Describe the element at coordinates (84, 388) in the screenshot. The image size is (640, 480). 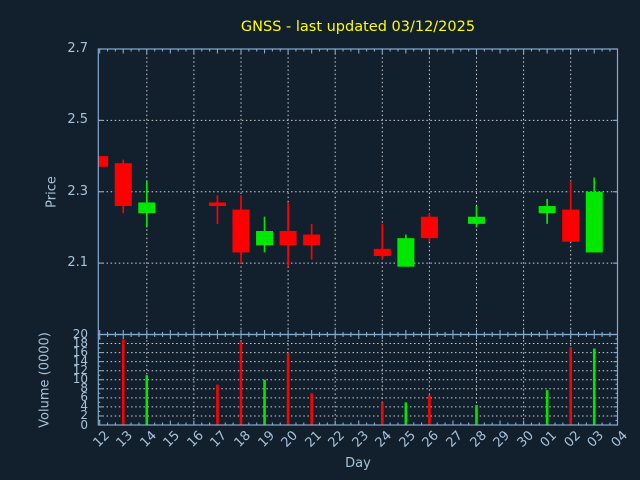
I see `volume-tick-label: 8` at that location.